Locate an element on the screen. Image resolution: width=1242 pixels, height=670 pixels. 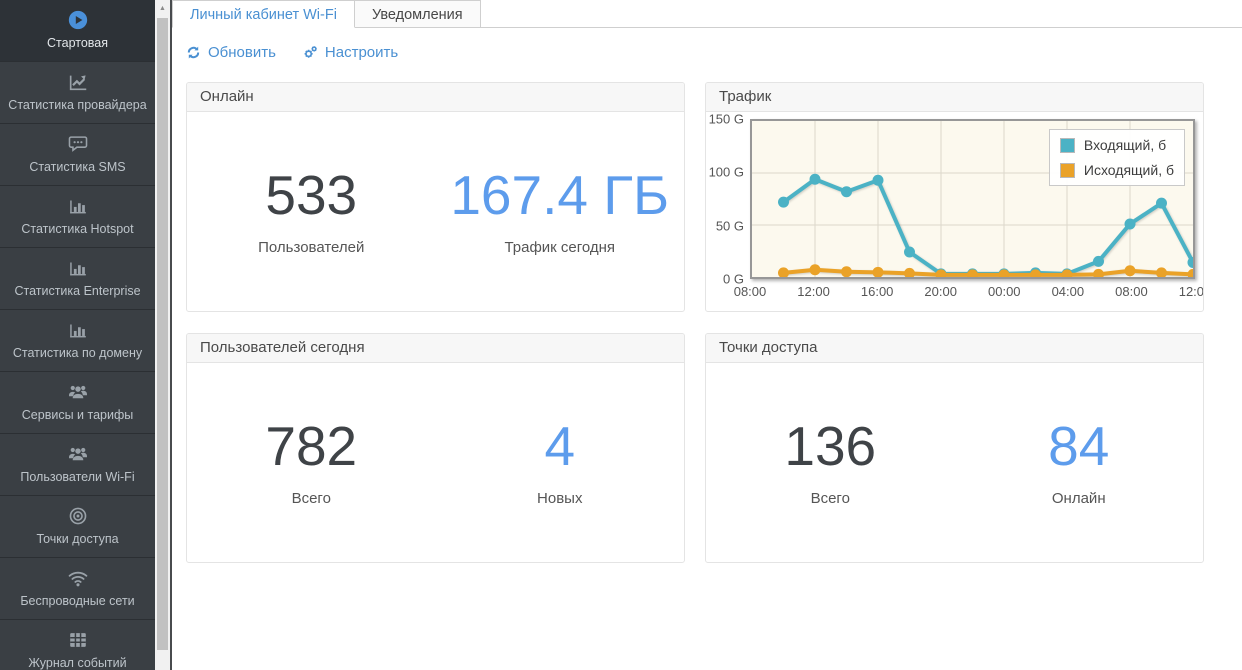
refresh-button: Обновить is located at coordinates (231, 52).